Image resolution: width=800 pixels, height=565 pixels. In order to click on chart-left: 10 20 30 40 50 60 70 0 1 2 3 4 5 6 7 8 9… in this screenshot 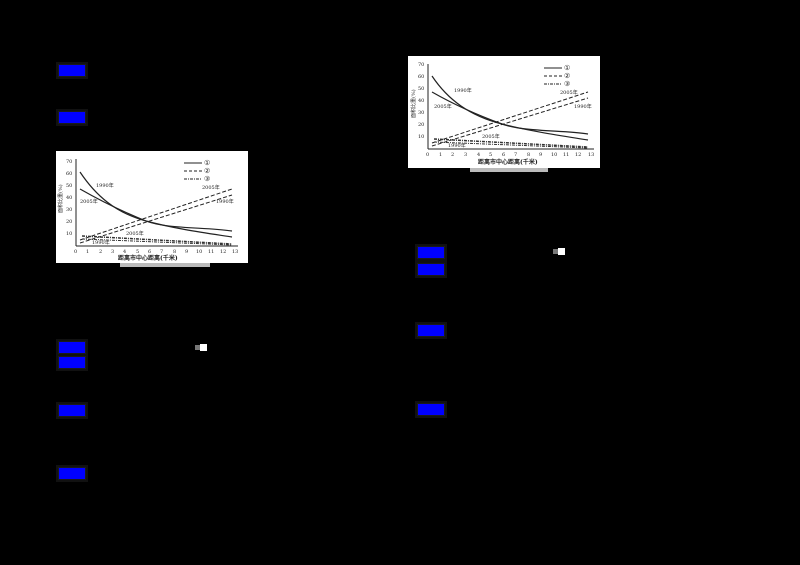, I will do `click(152, 207)`.